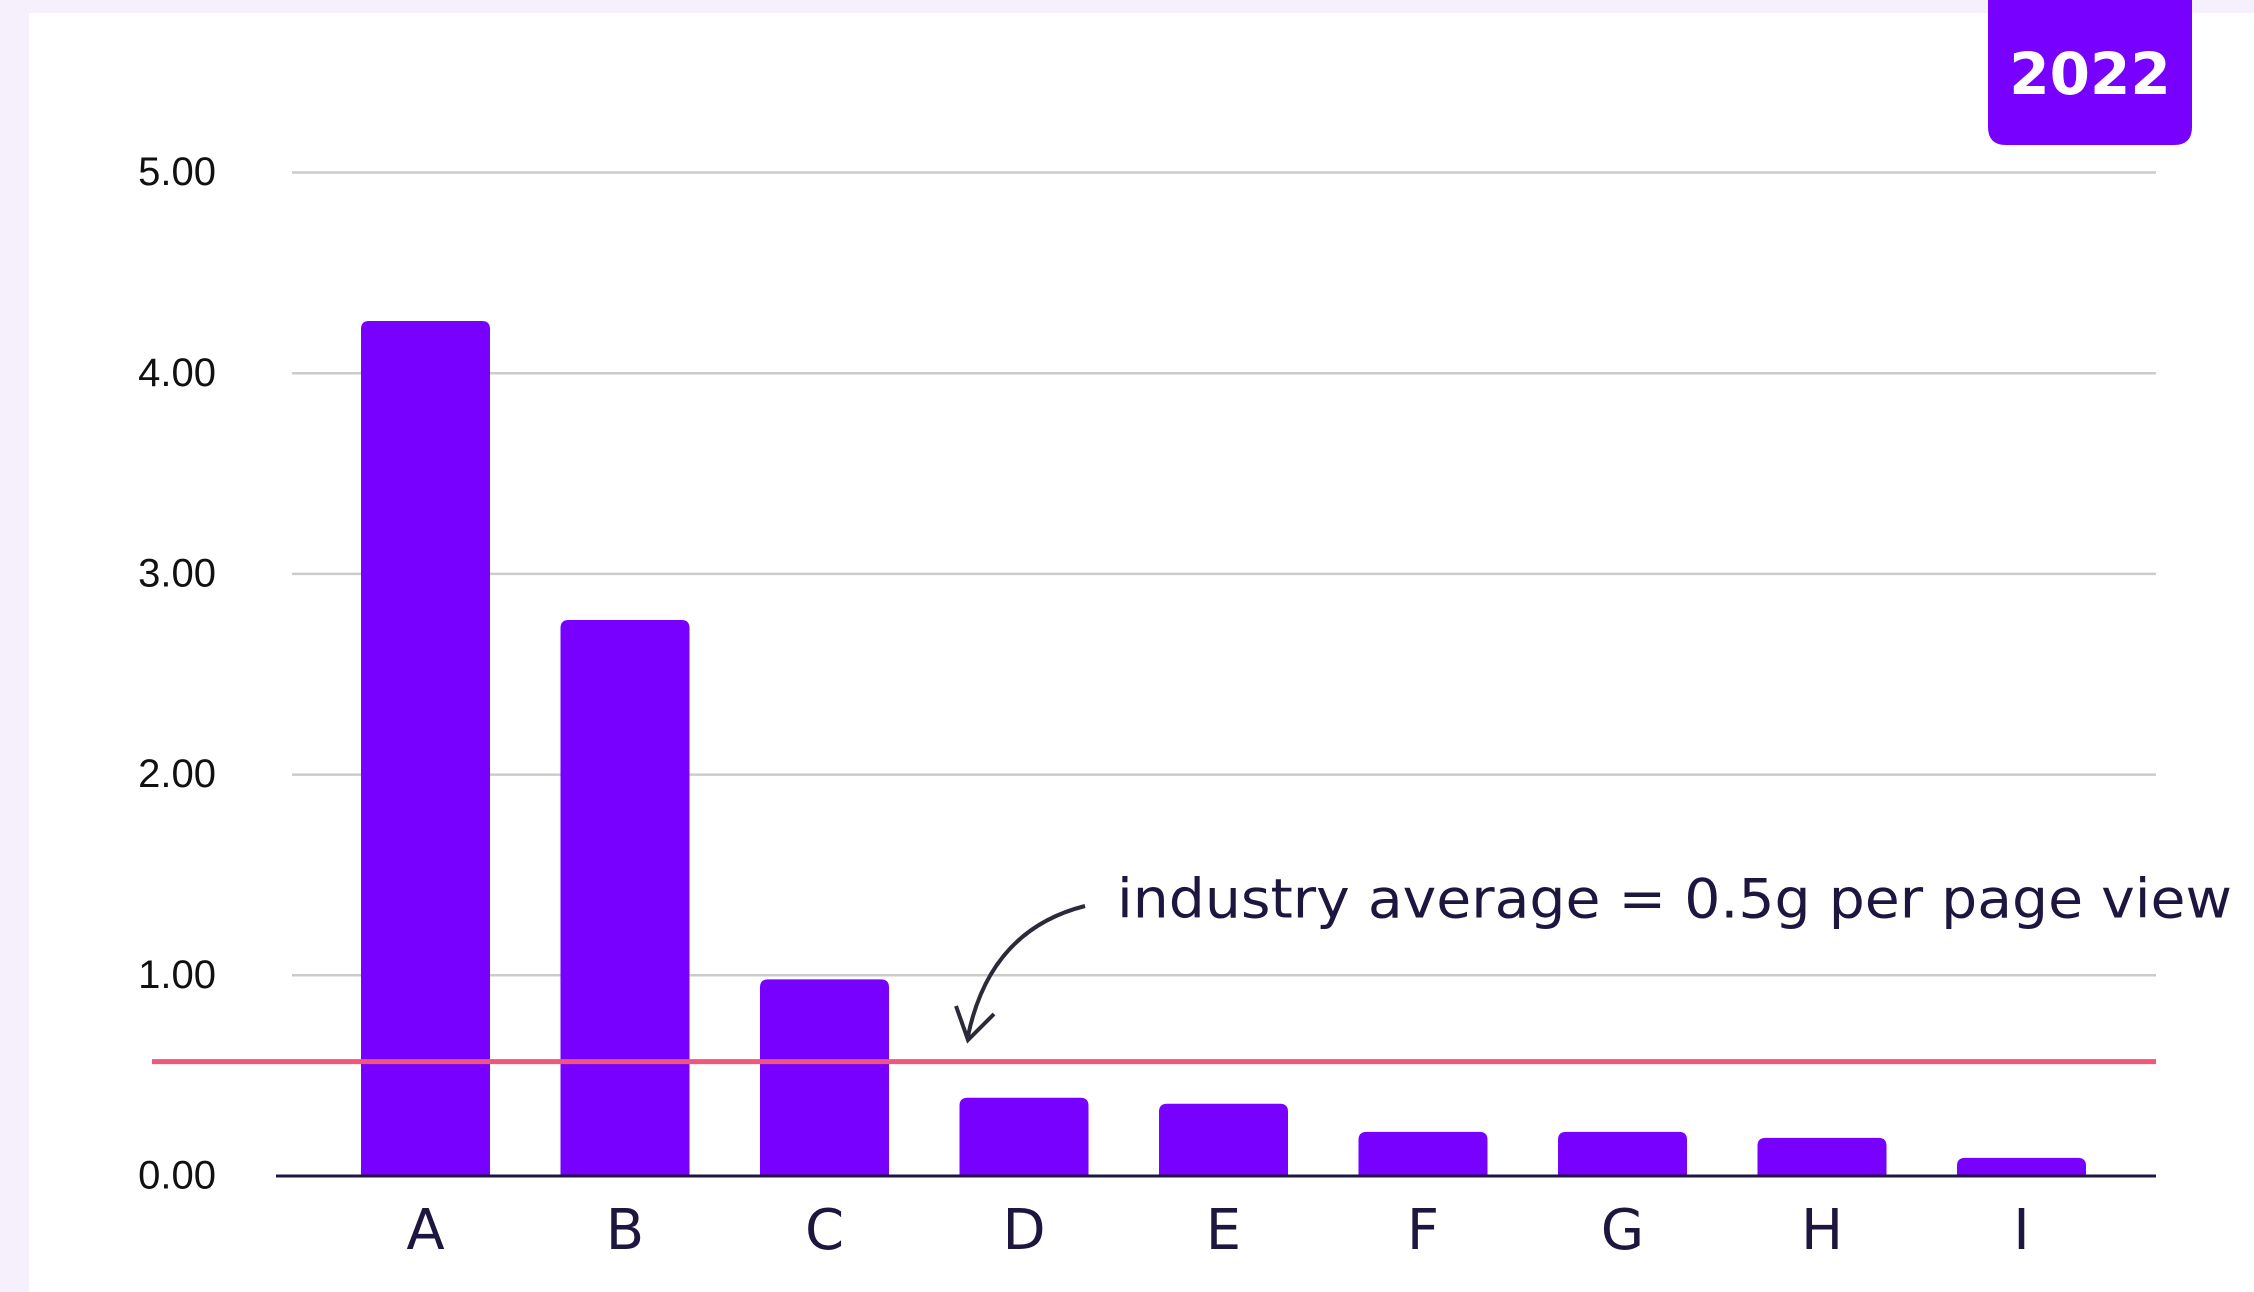 The height and width of the screenshot is (1292, 2254). I want to click on y-tick-label: 0.00, so click(177, 1176).